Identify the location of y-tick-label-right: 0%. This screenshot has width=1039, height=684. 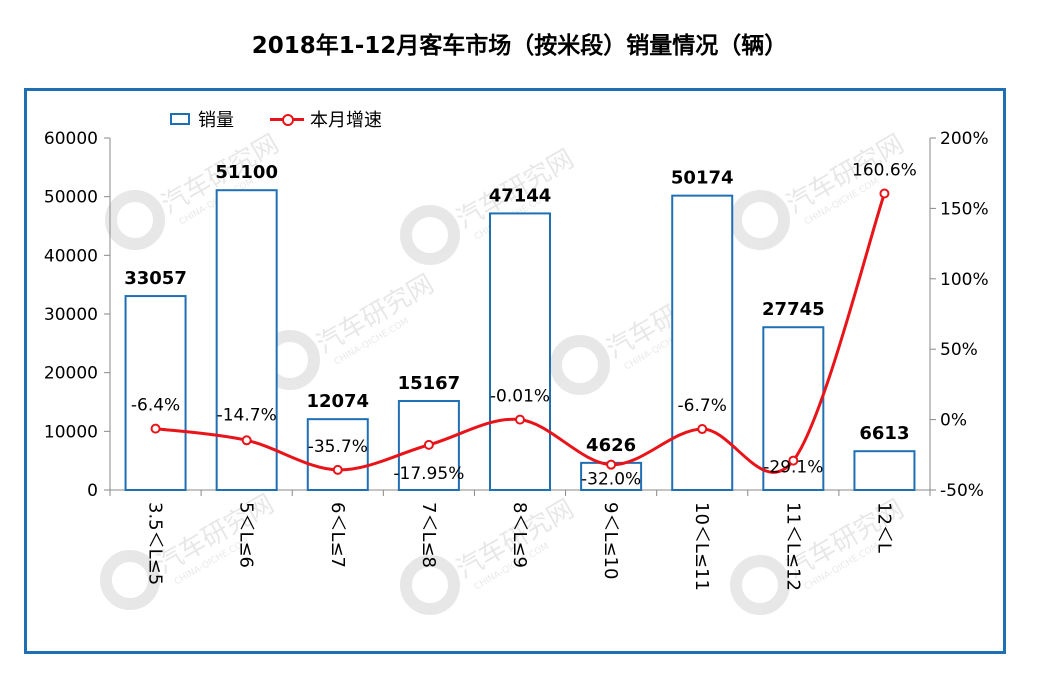
(953, 421).